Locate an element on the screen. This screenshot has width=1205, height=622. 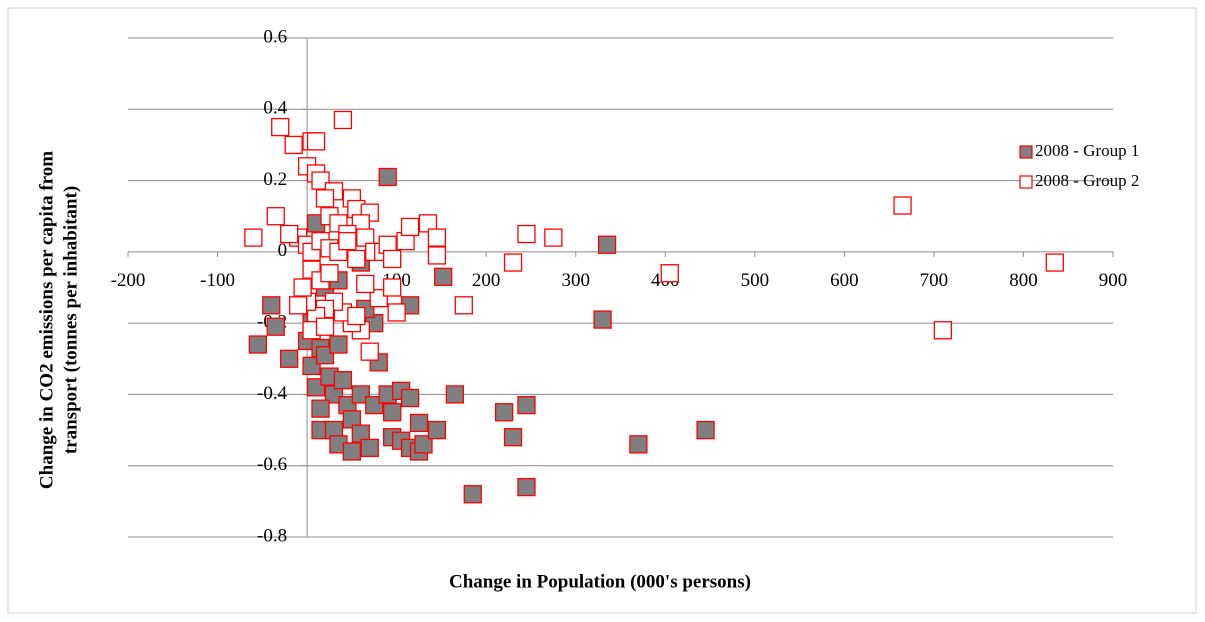
y-axis-title-line: transport (tonnes per inhabitant) is located at coordinates (70, 320).